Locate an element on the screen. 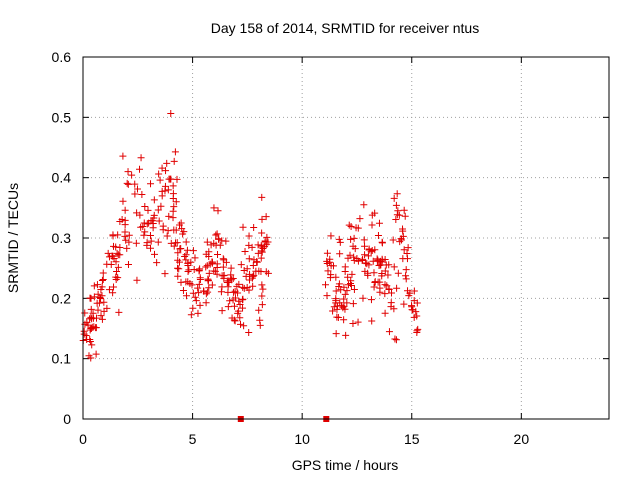 Image resolution: width=640 pixels, height=480 pixels. x-tick-label: 20 is located at coordinates (522, 439).